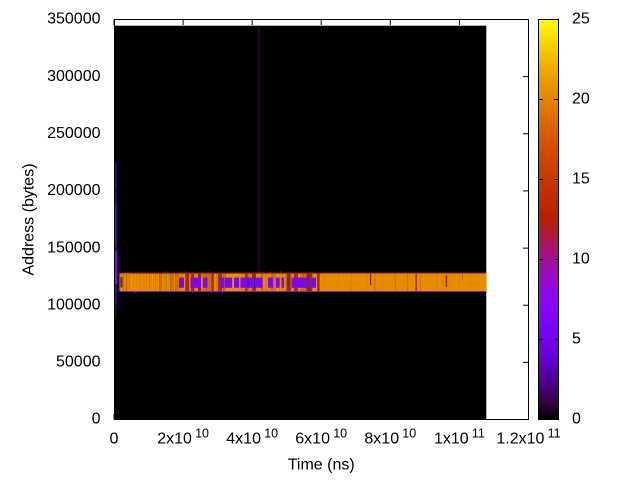 Image resolution: width=640 pixels, height=480 pixels. What do you see at coordinates (73, 304) in the screenshot?
I see `svg-text: 100000` at bounding box center [73, 304].